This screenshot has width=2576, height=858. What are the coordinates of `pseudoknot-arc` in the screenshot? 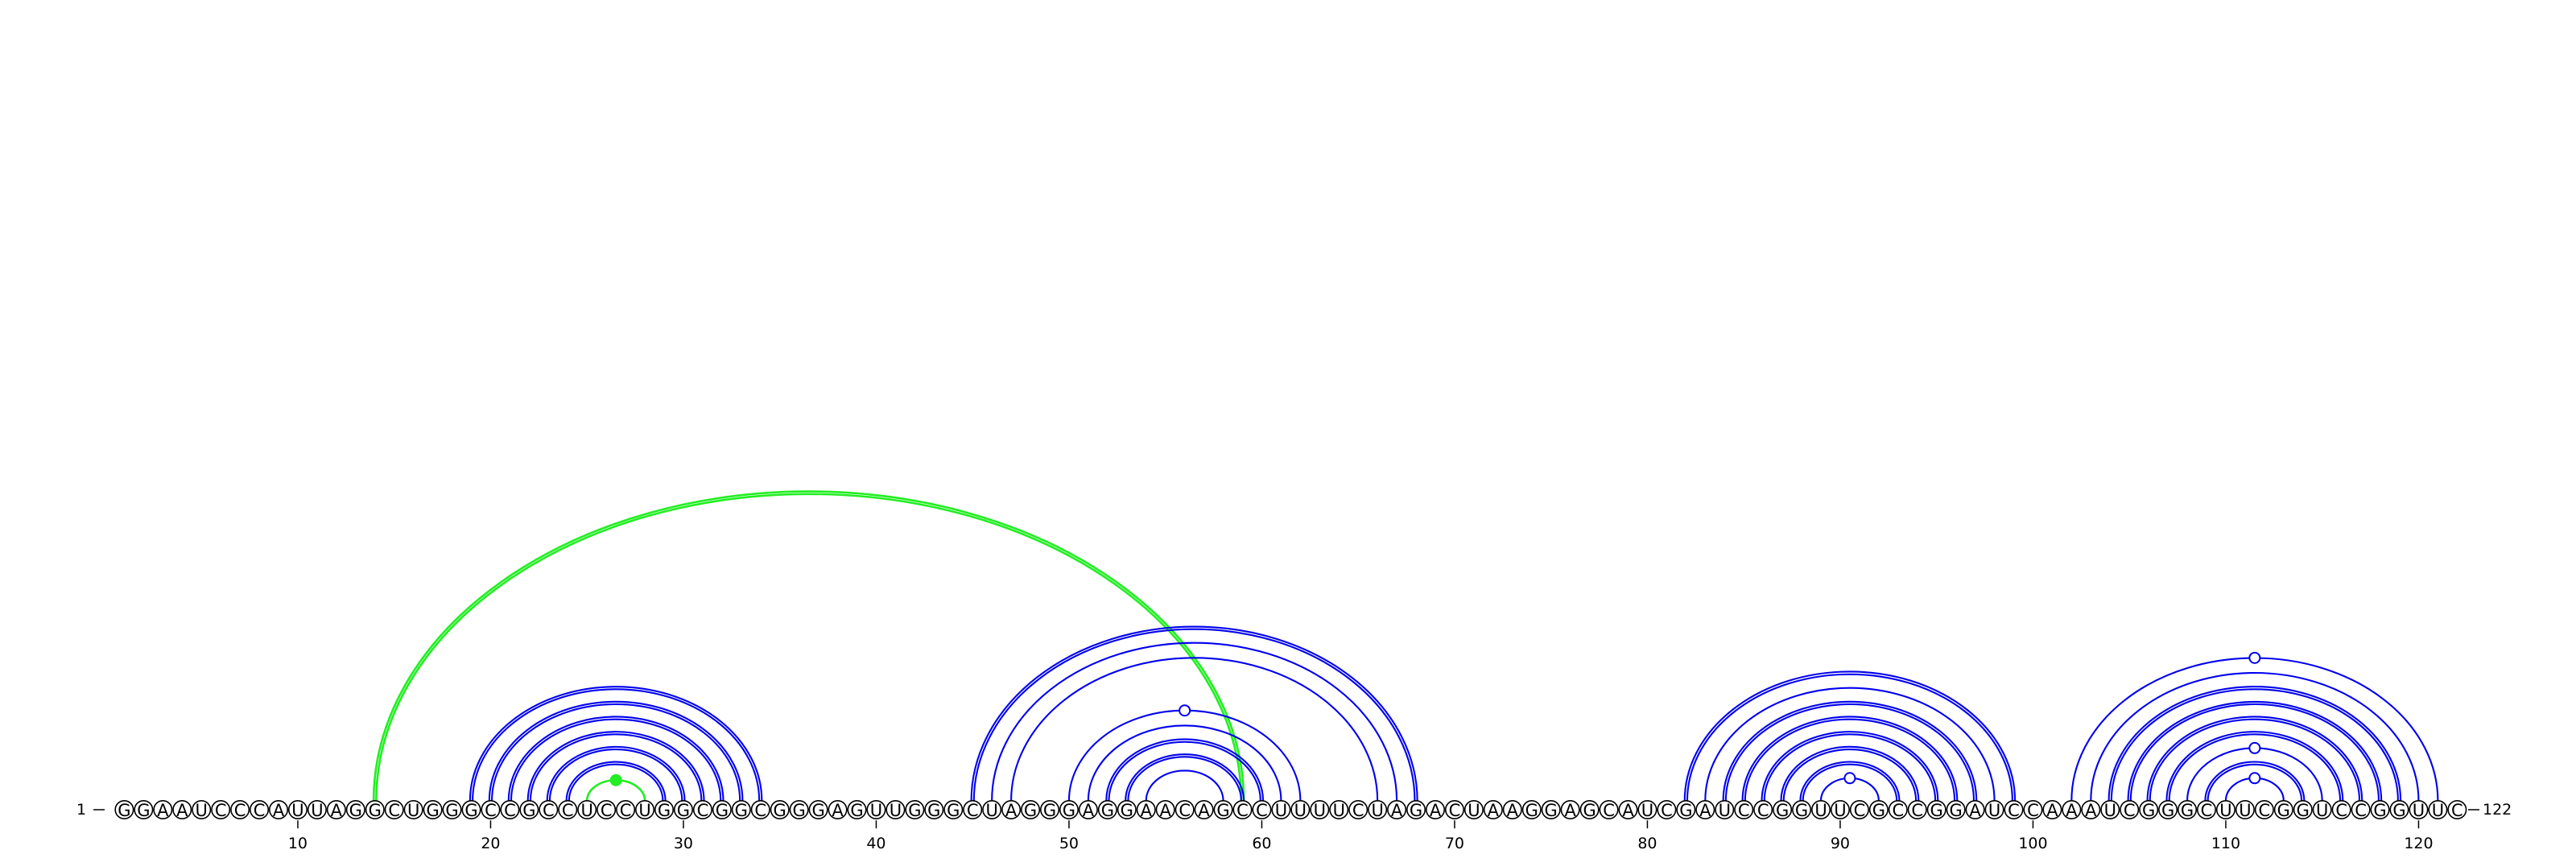 It's located at (808, 645).